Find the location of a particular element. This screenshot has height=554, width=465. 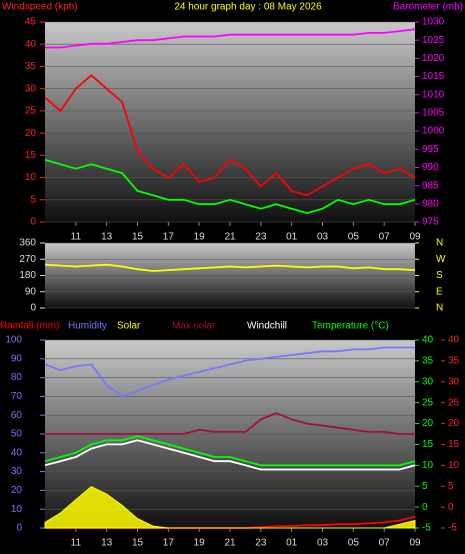

y2-tick-label: 980 is located at coordinates (430, 203).